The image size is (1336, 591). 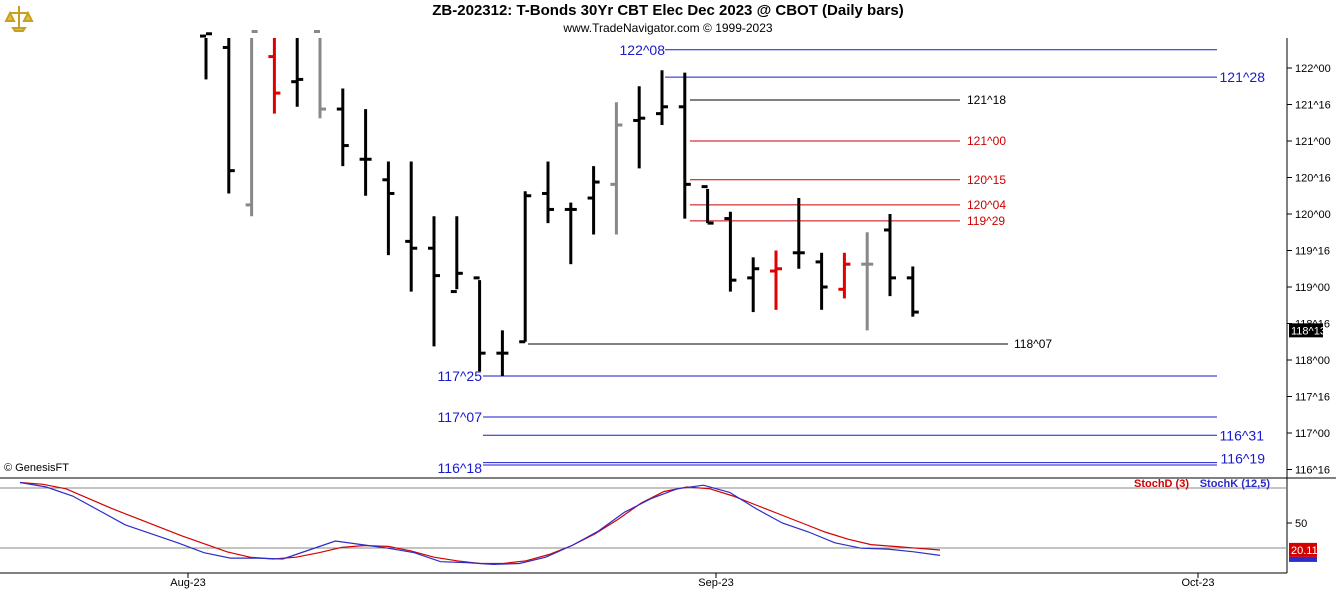 What do you see at coordinates (692, 581) in the screenshot?
I see `time-axis: Aug-23 Sep-23 Oct-23` at bounding box center [692, 581].